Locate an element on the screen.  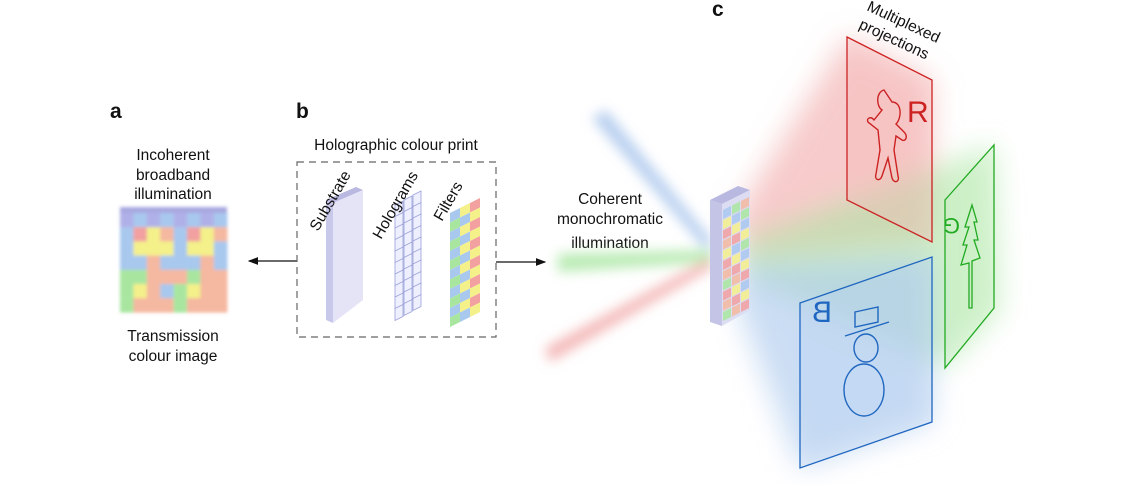
projection-letter-b: B is located at coordinates (822, 312).